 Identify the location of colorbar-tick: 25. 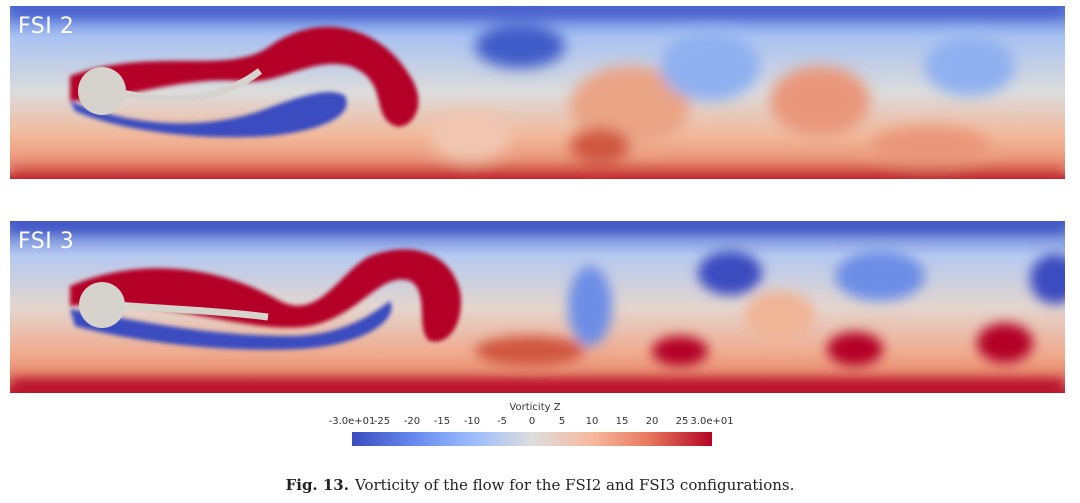
(682, 421).